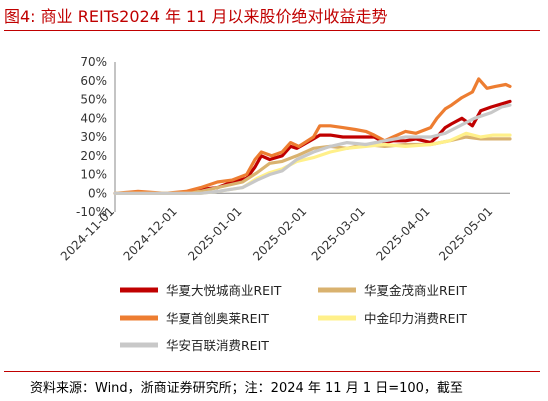  Describe the element at coordinates (196, 16) in the screenshot. I see `figure-title: 图4: 商业 REITs2024 年 11 月以来股价绝对收益走势` at that location.